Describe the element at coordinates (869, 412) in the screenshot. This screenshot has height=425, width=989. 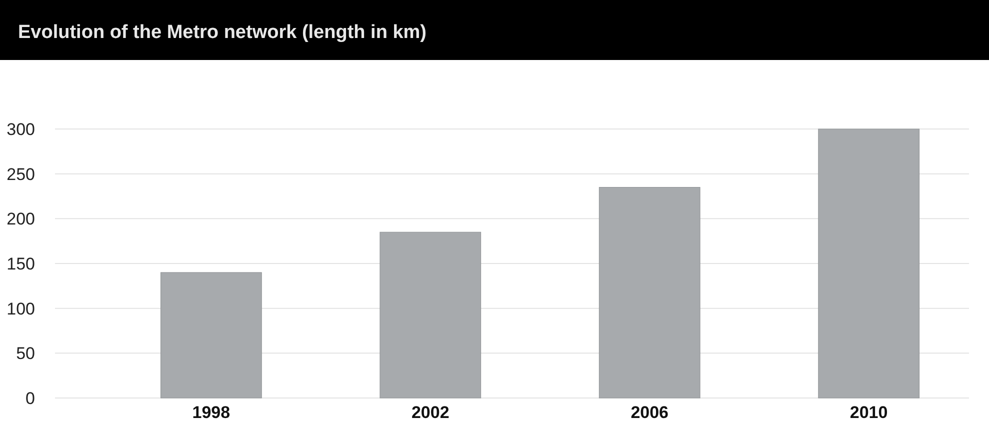
I see `x-tick-label: 2010` at that location.